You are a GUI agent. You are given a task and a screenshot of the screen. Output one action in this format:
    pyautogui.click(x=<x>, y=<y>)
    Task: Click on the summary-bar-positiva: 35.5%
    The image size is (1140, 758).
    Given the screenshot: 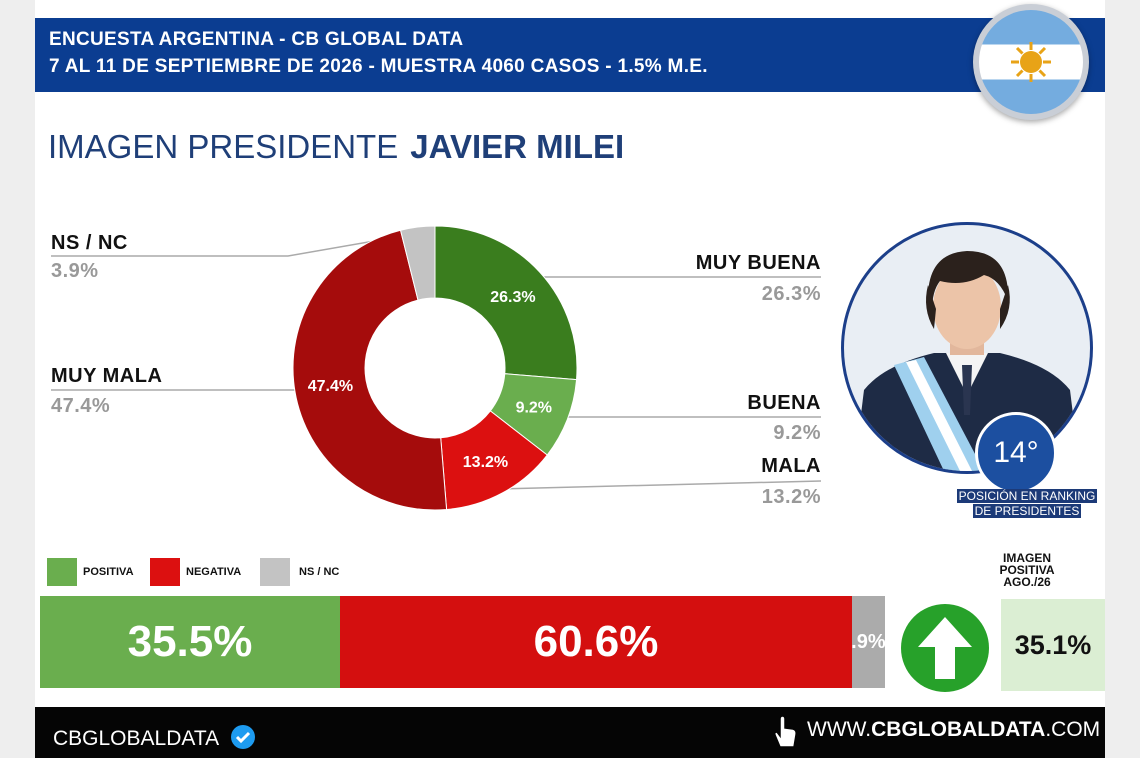 What is the action you would take?
    pyautogui.click(x=190, y=642)
    